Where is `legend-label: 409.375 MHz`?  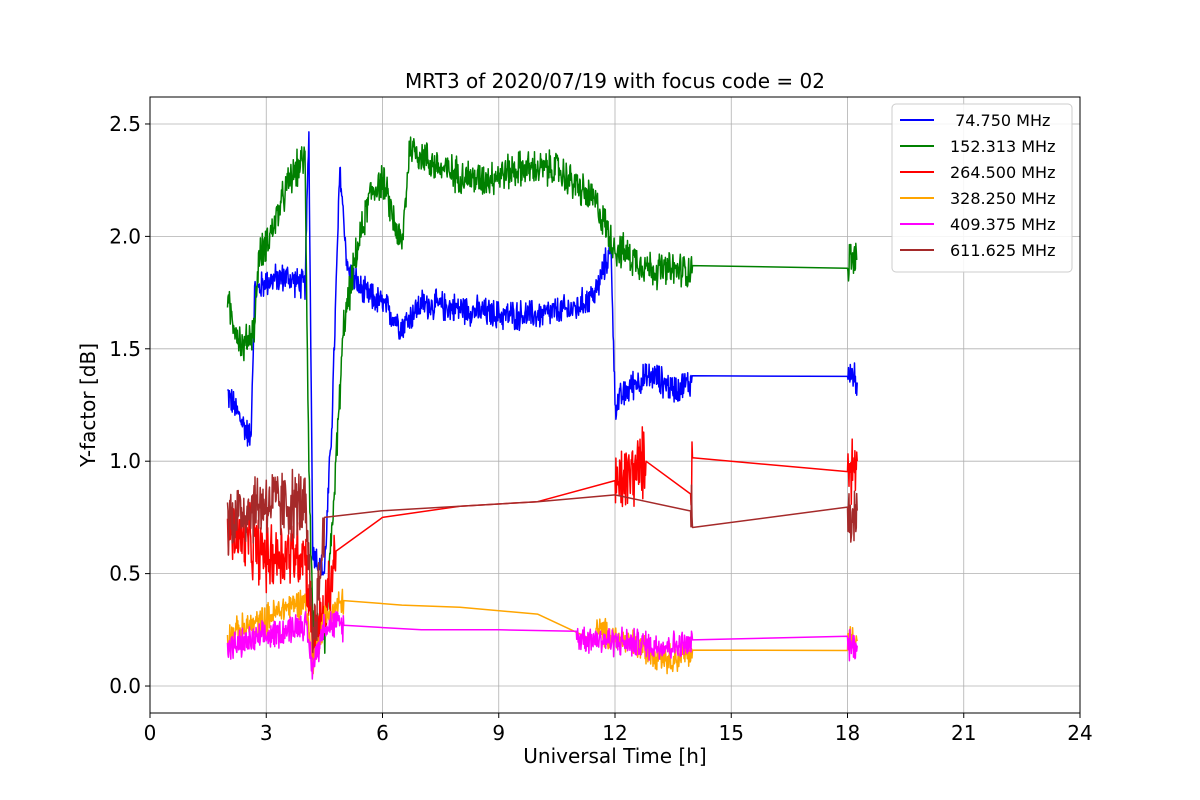 legend-label: 409.375 MHz is located at coordinates (1002, 224).